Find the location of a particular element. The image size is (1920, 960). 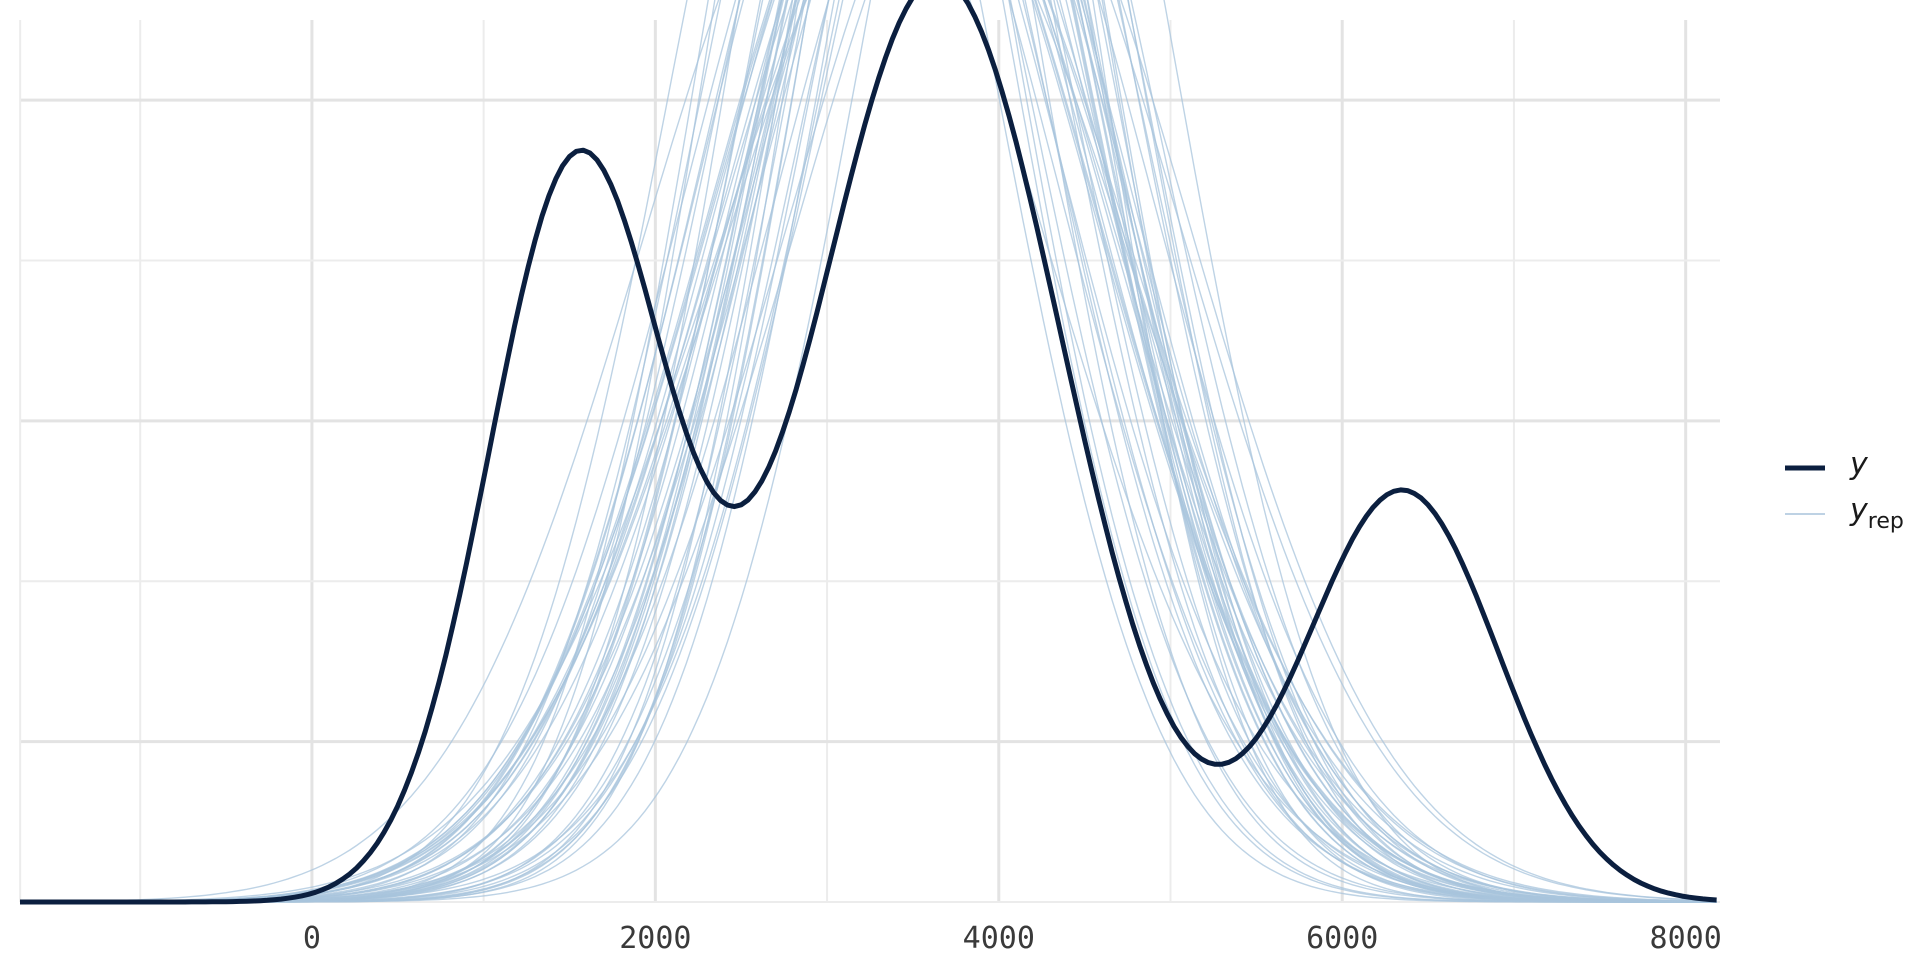

x-tick-label-2: 4000 is located at coordinates (999, 938).